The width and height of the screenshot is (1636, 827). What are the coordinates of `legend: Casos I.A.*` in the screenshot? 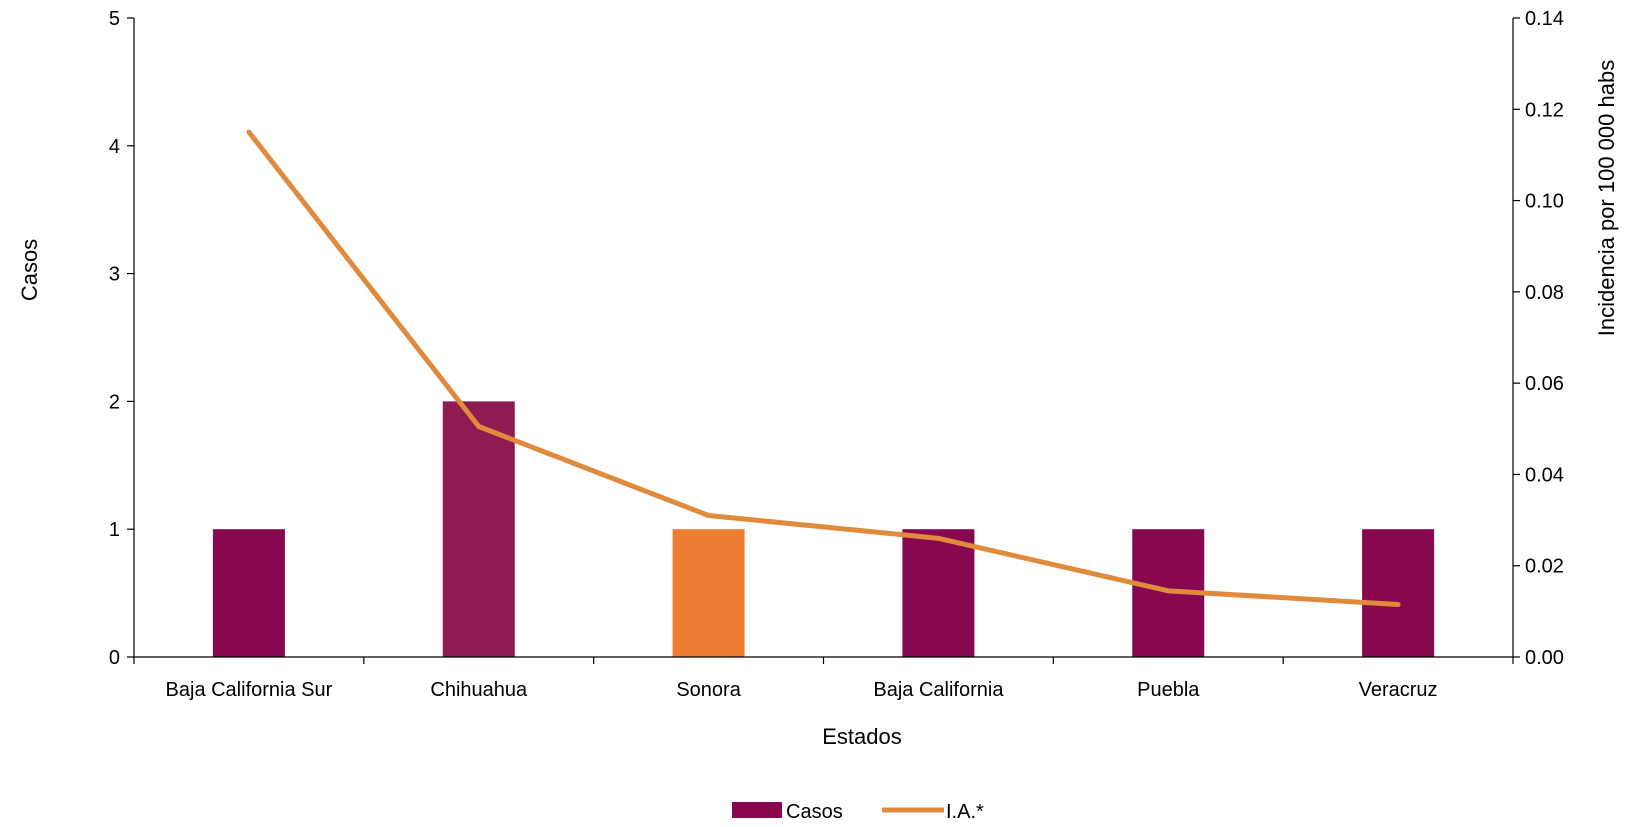 It's located at (858, 811).